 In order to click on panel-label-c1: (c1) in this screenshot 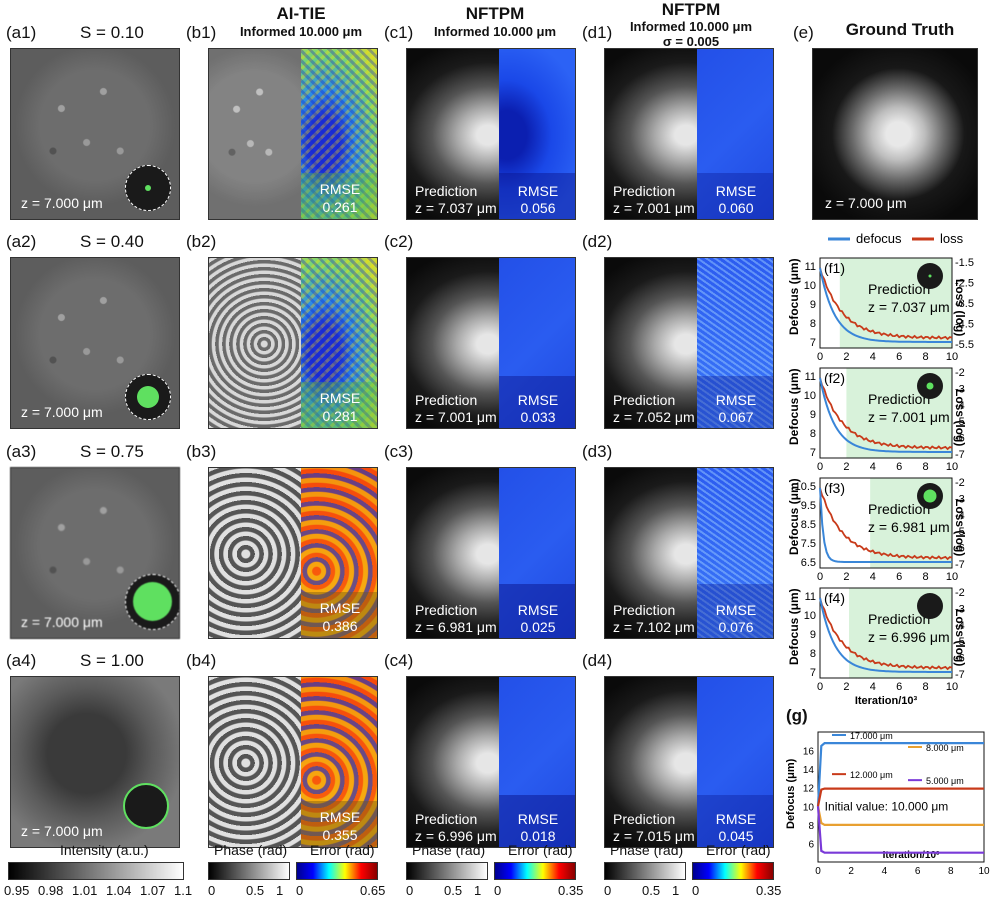, I will do `click(399, 32)`.